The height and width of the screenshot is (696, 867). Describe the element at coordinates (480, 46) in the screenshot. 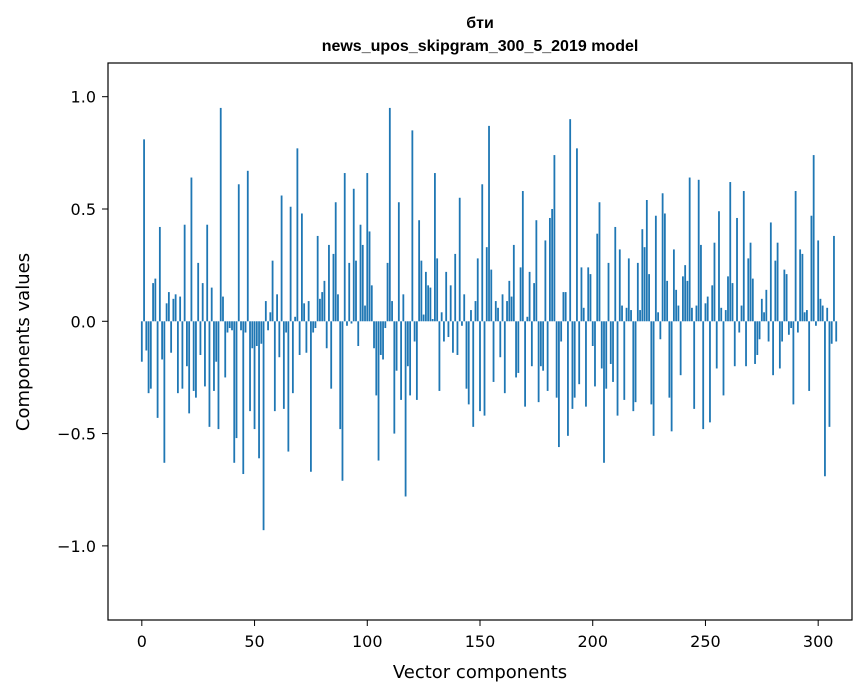

I see `chart-subtitle: news_upos_skipgram_300_5_2019 model` at that location.